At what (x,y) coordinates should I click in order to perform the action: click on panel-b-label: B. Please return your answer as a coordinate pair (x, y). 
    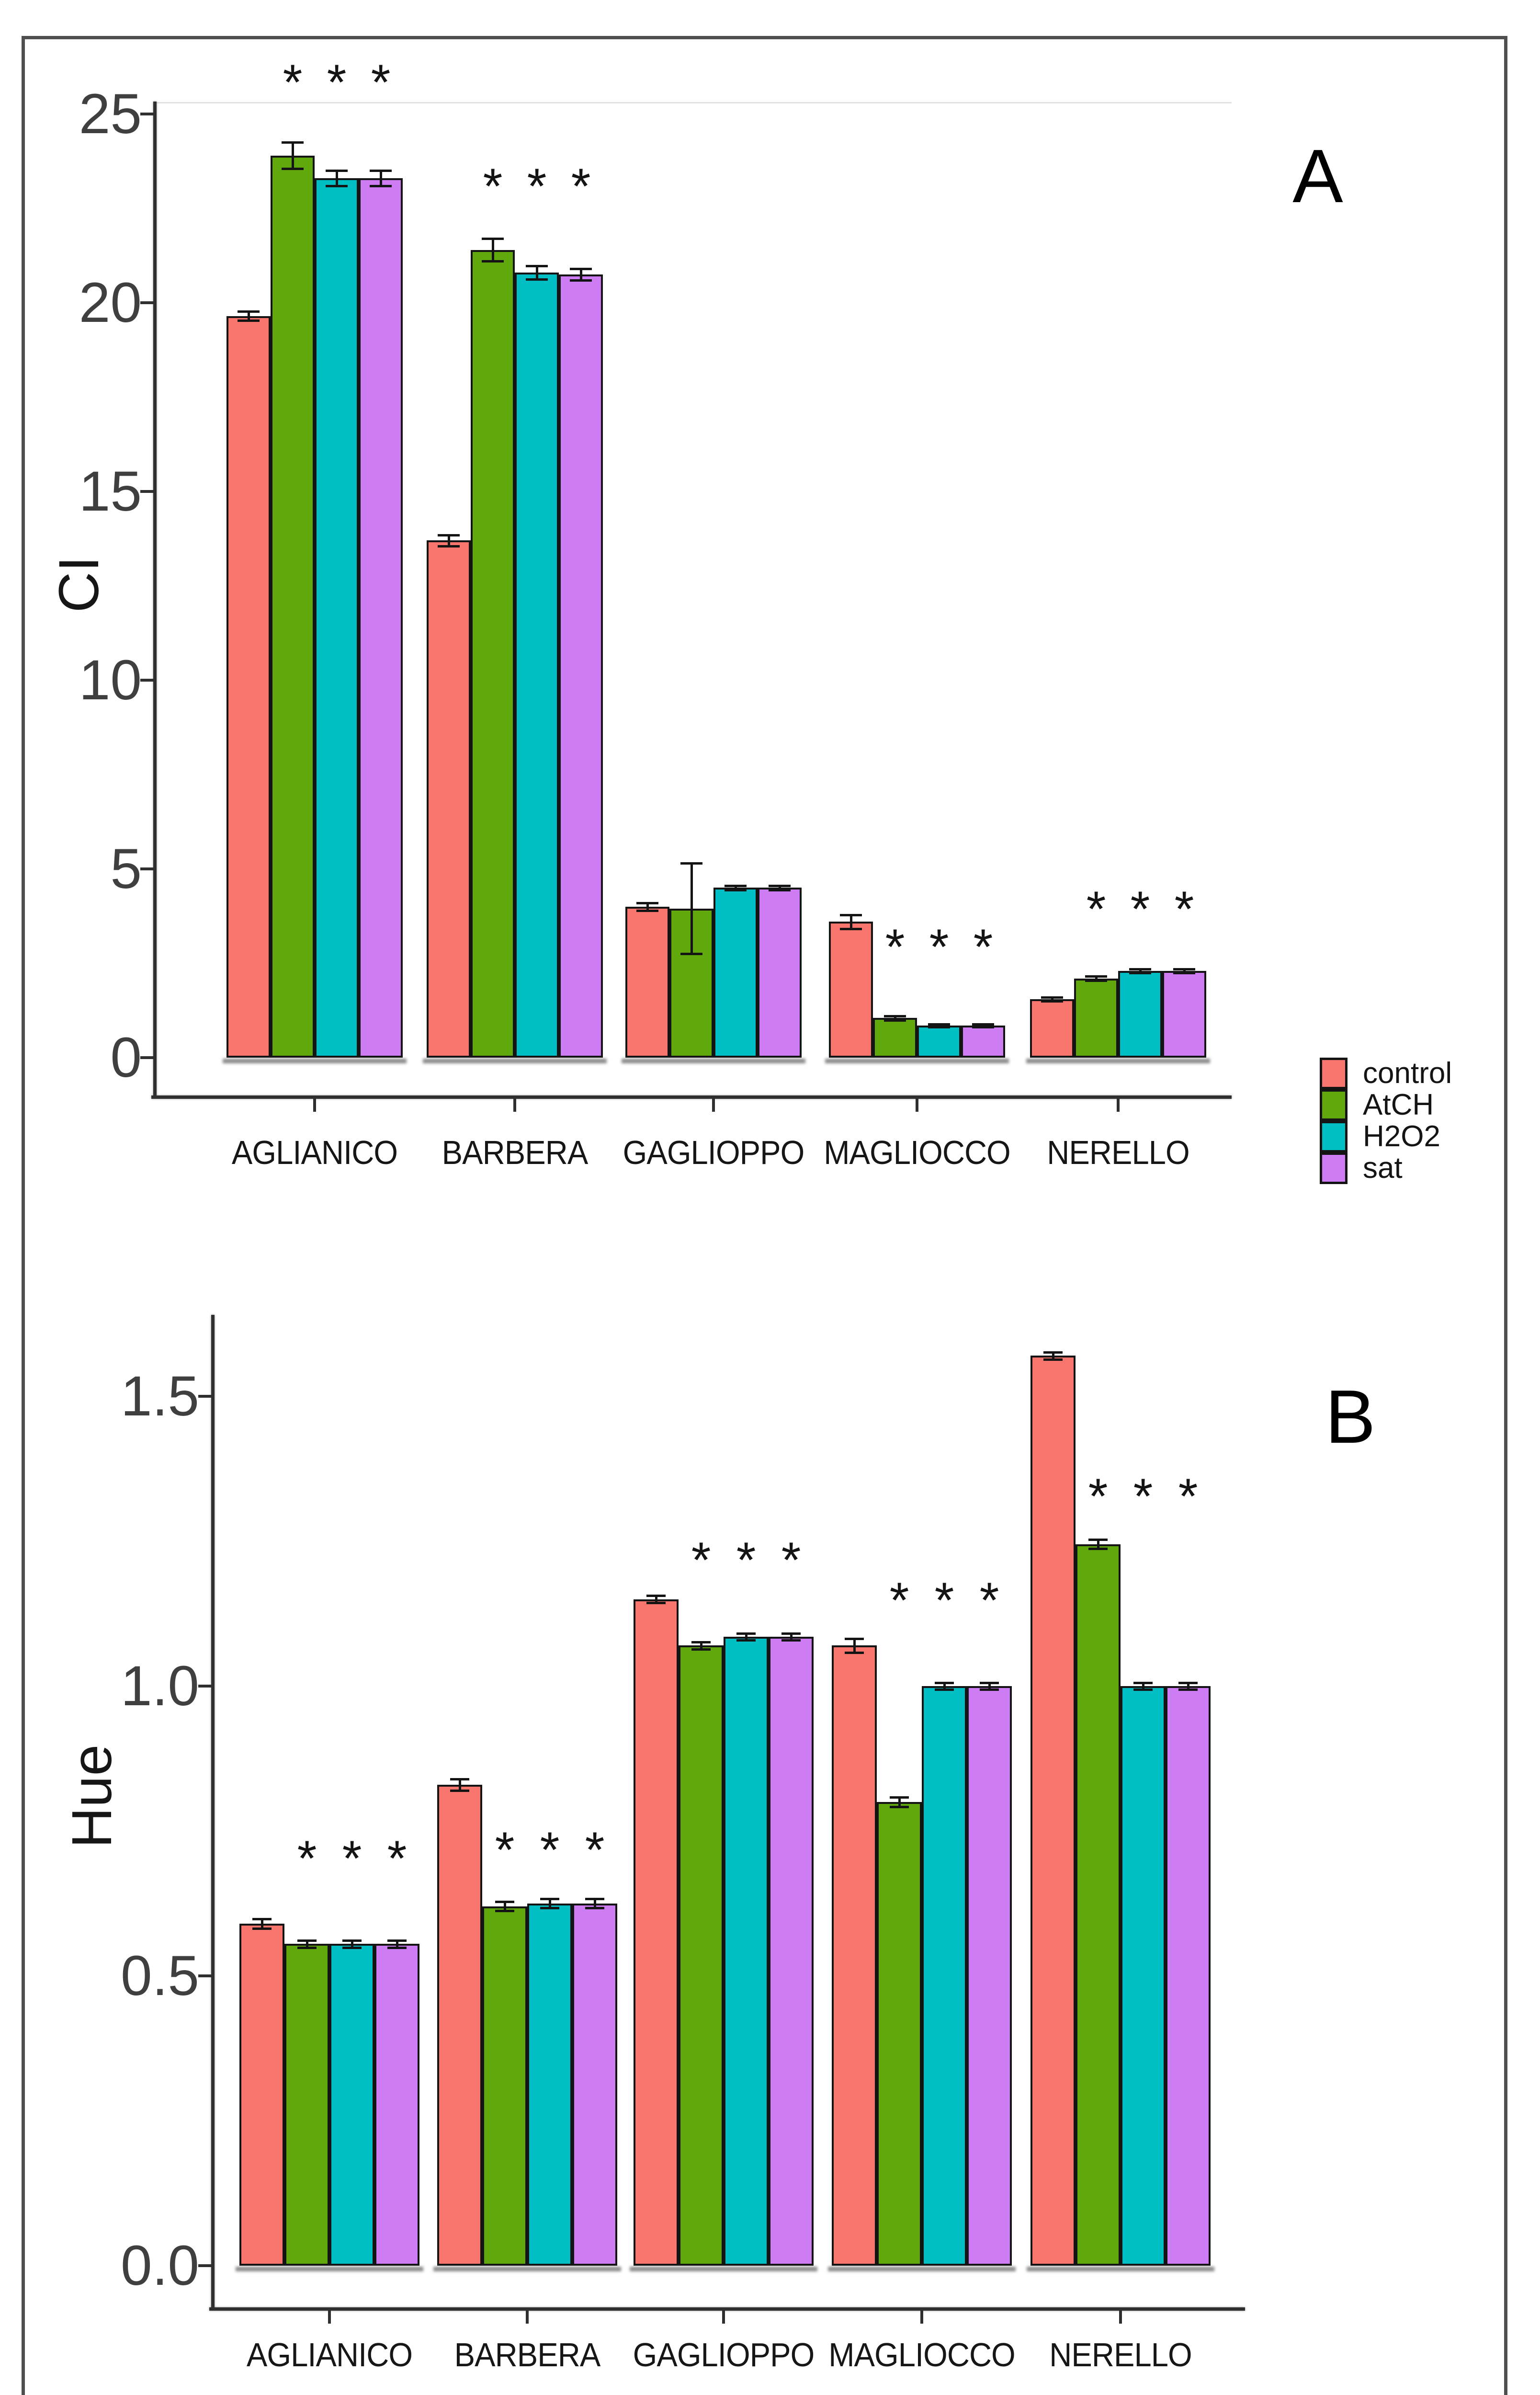
    Looking at the image, I should click on (1350, 1417).